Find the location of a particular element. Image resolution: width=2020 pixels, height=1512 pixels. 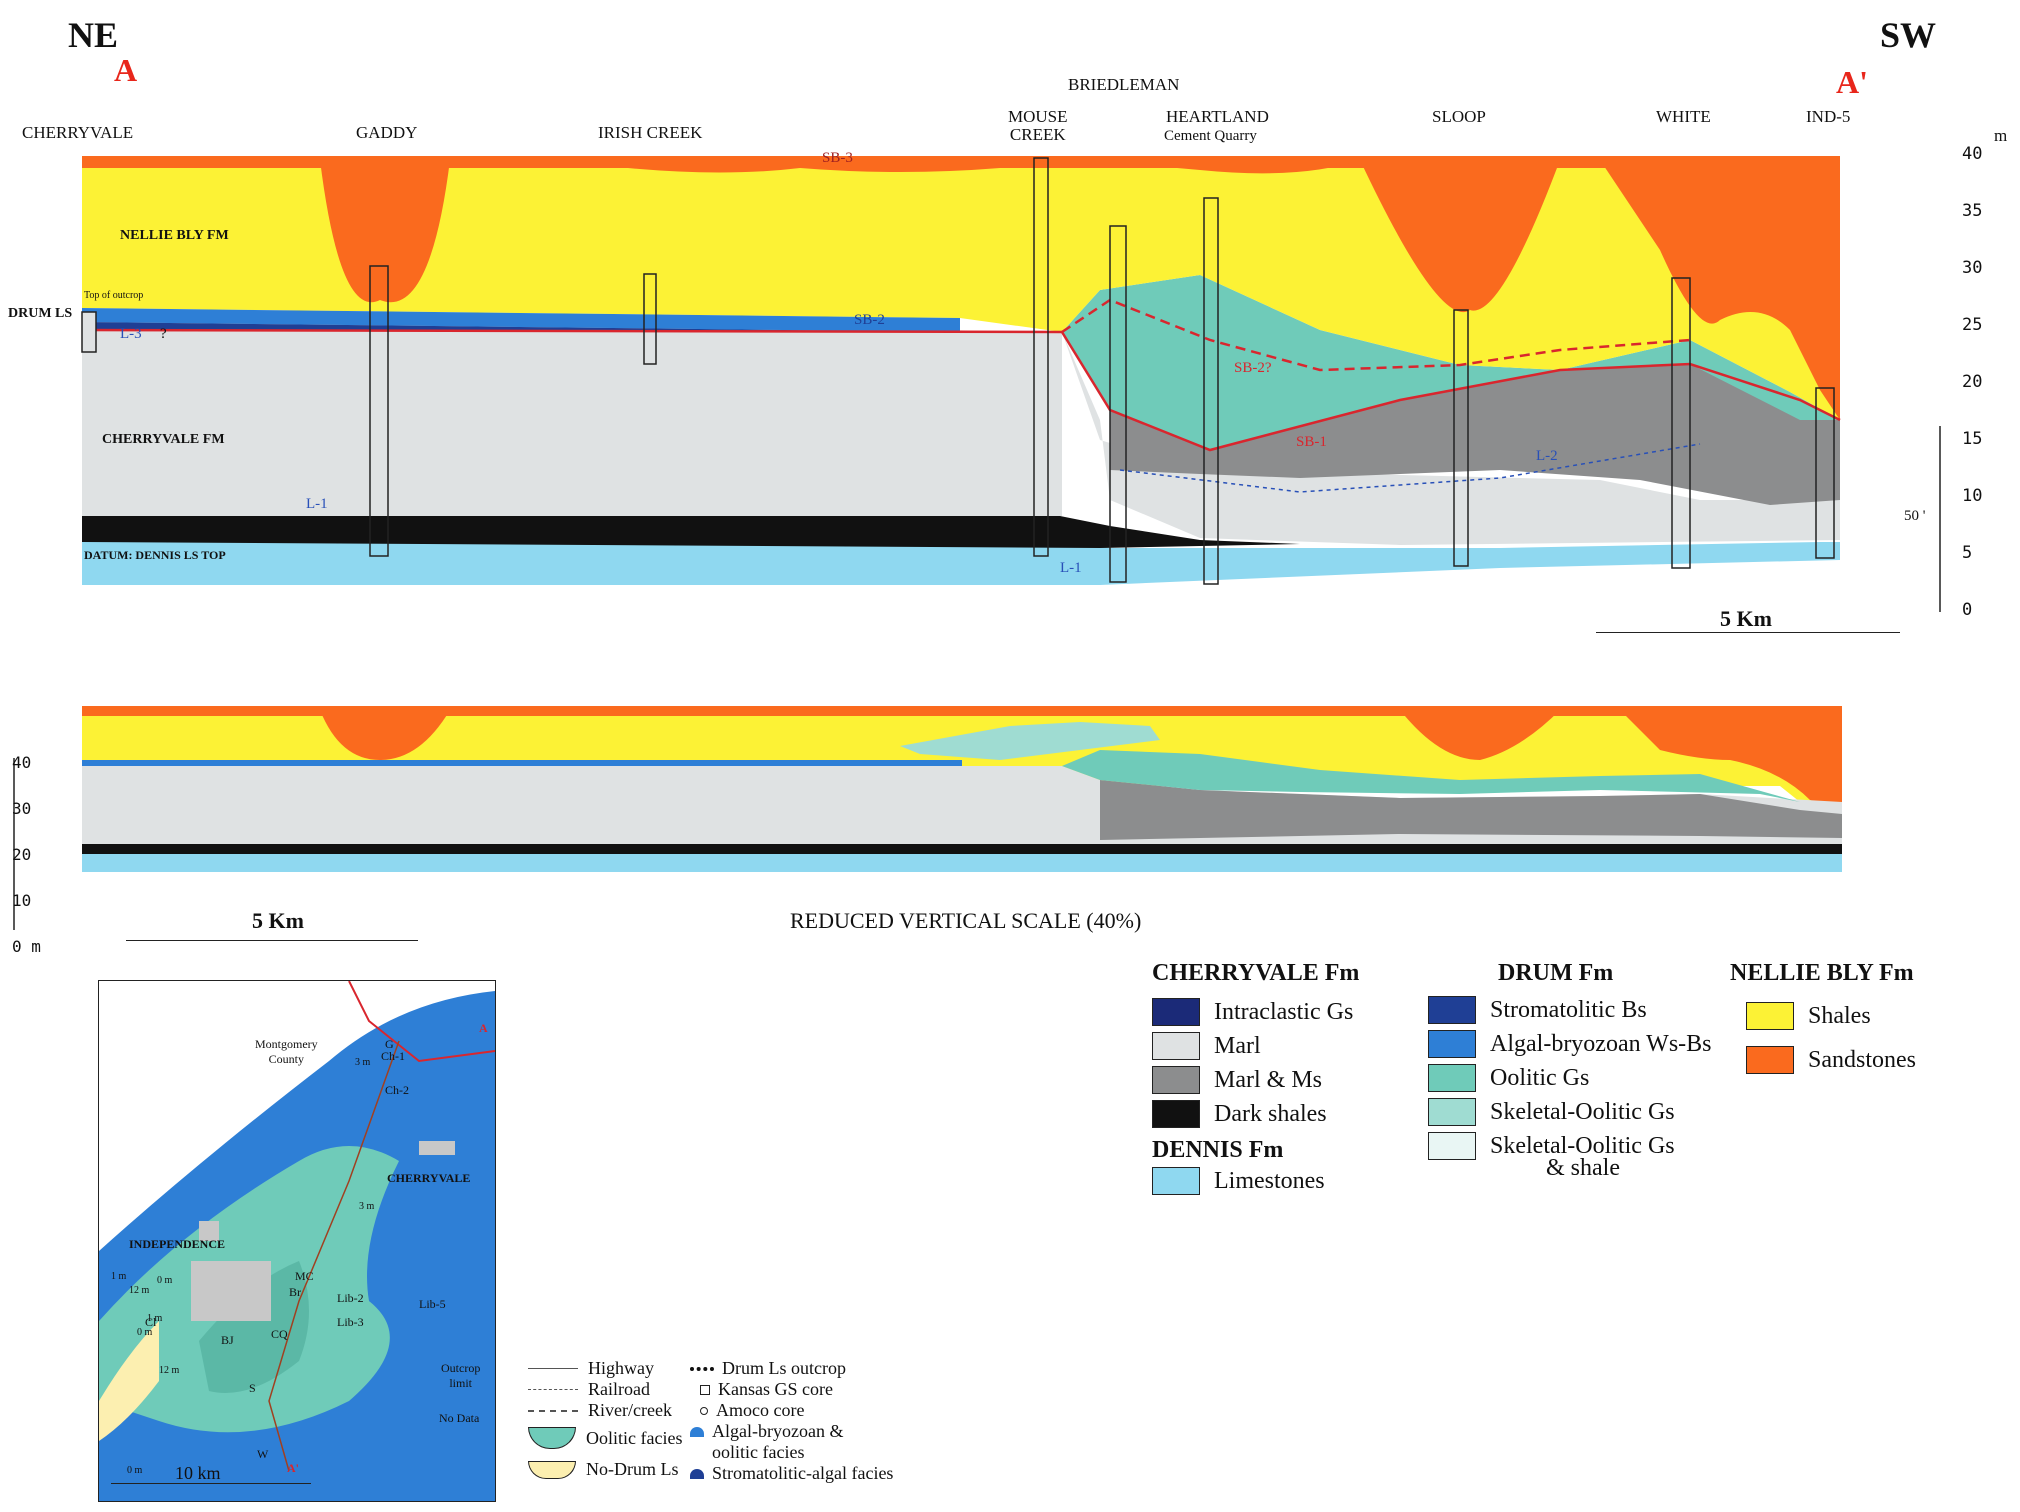

well-heartland: HEARTLAND is located at coordinates (1217, 116).